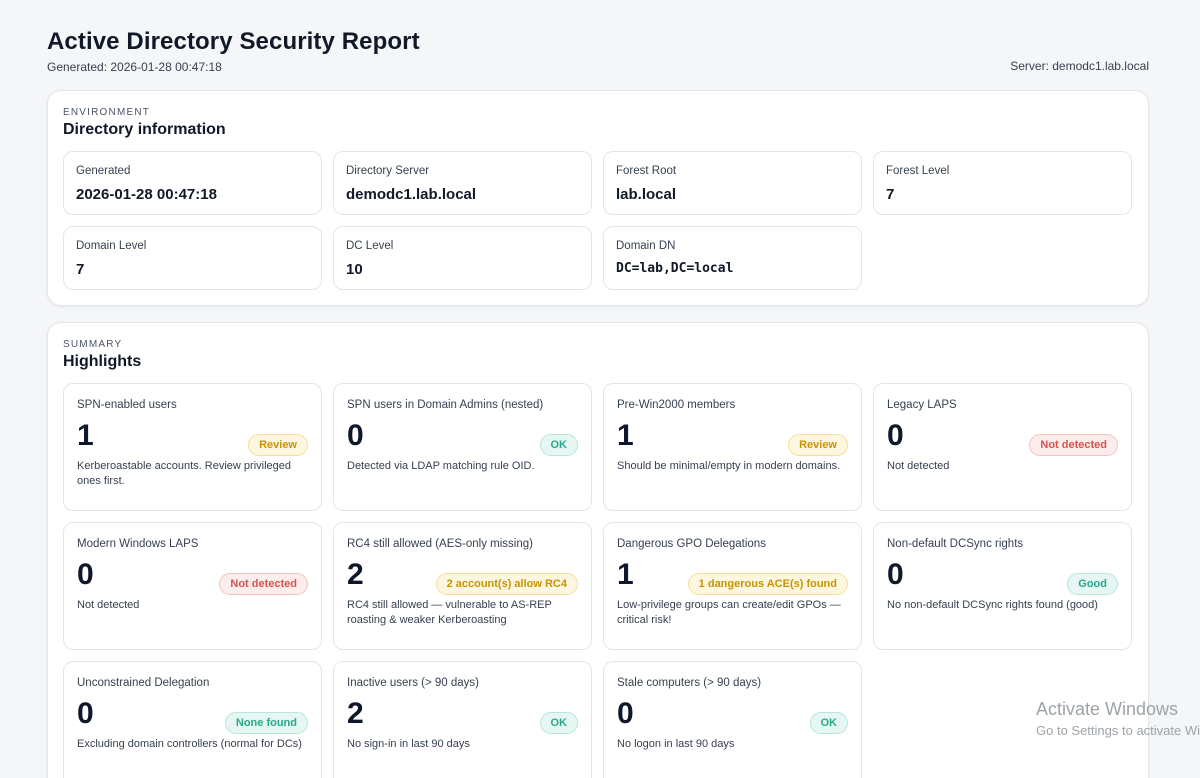  What do you see at coordinates (146, 194) in the screenshot?
I see `info-value: 2026-01-28 00:47:18` at bounding box center [146, 194].